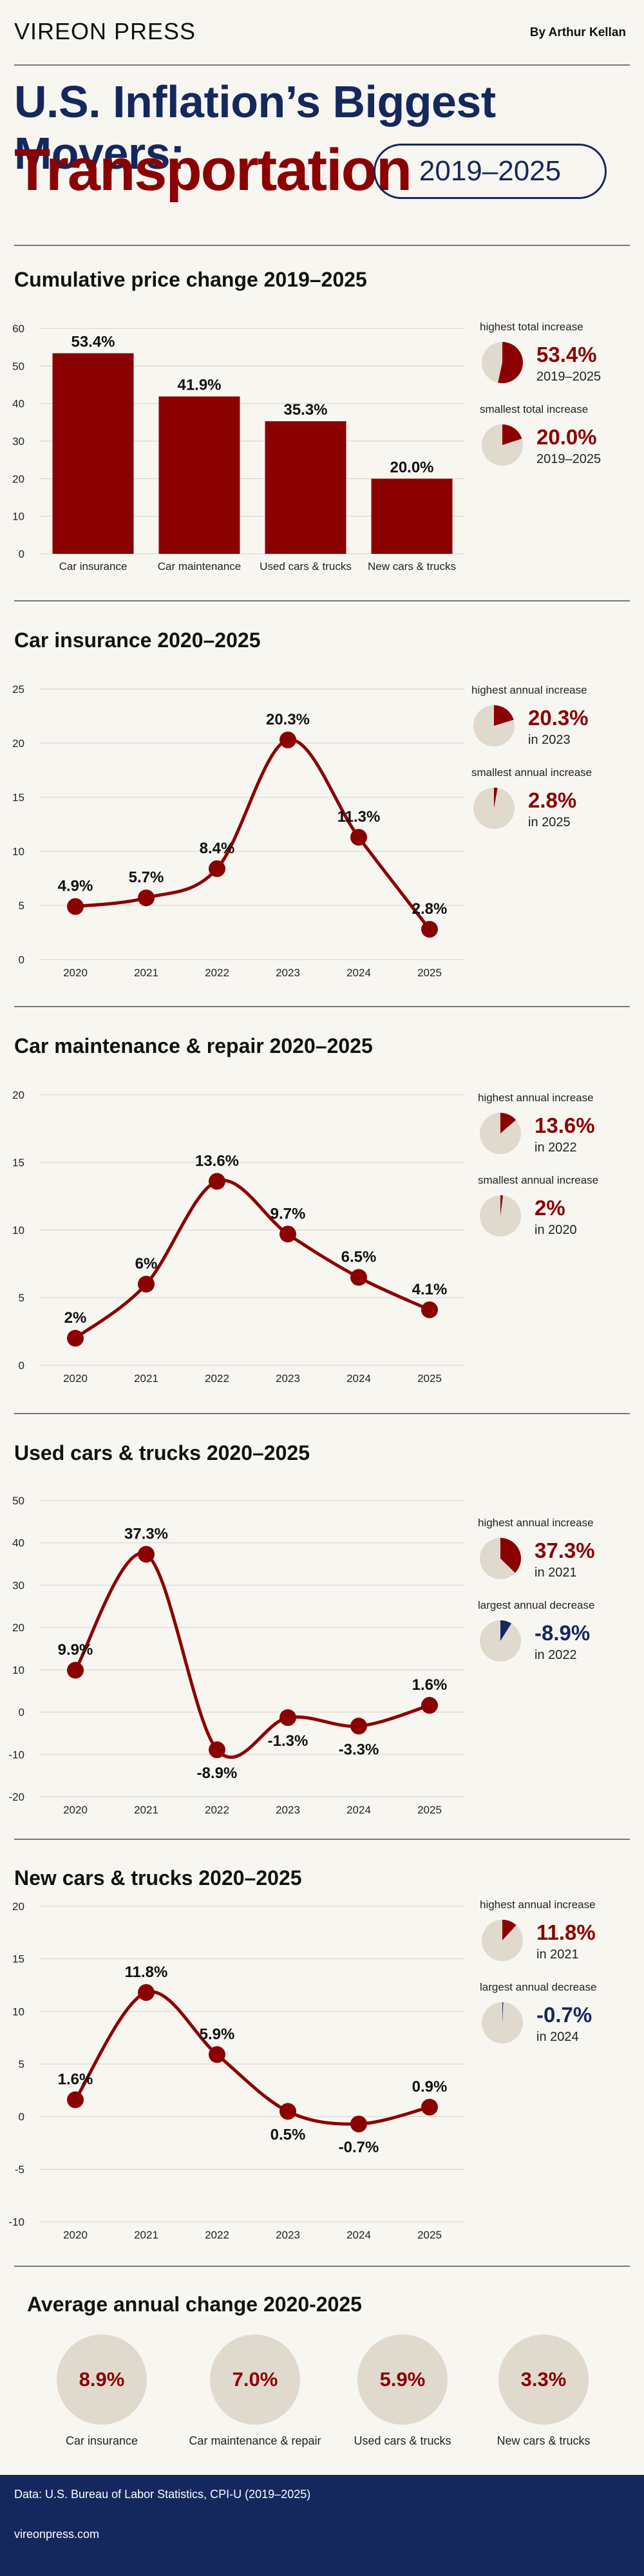 The width and height of the screenshot is (644, 2576). Describe the element at coordinates (18, 1095) in the screenshot. I see `y-tick-label: 20` at that location.